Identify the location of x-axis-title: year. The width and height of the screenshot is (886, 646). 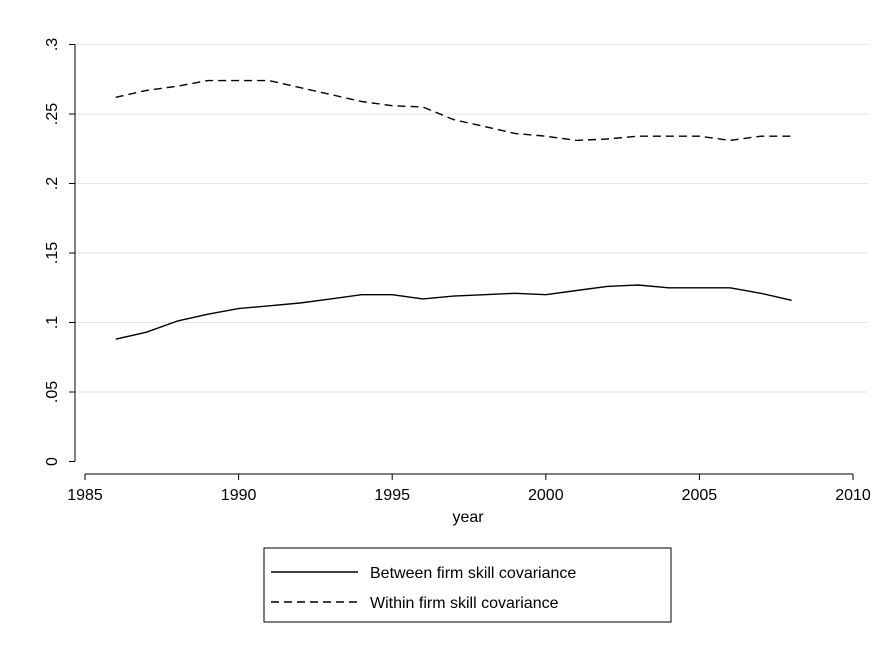
(468, 517).